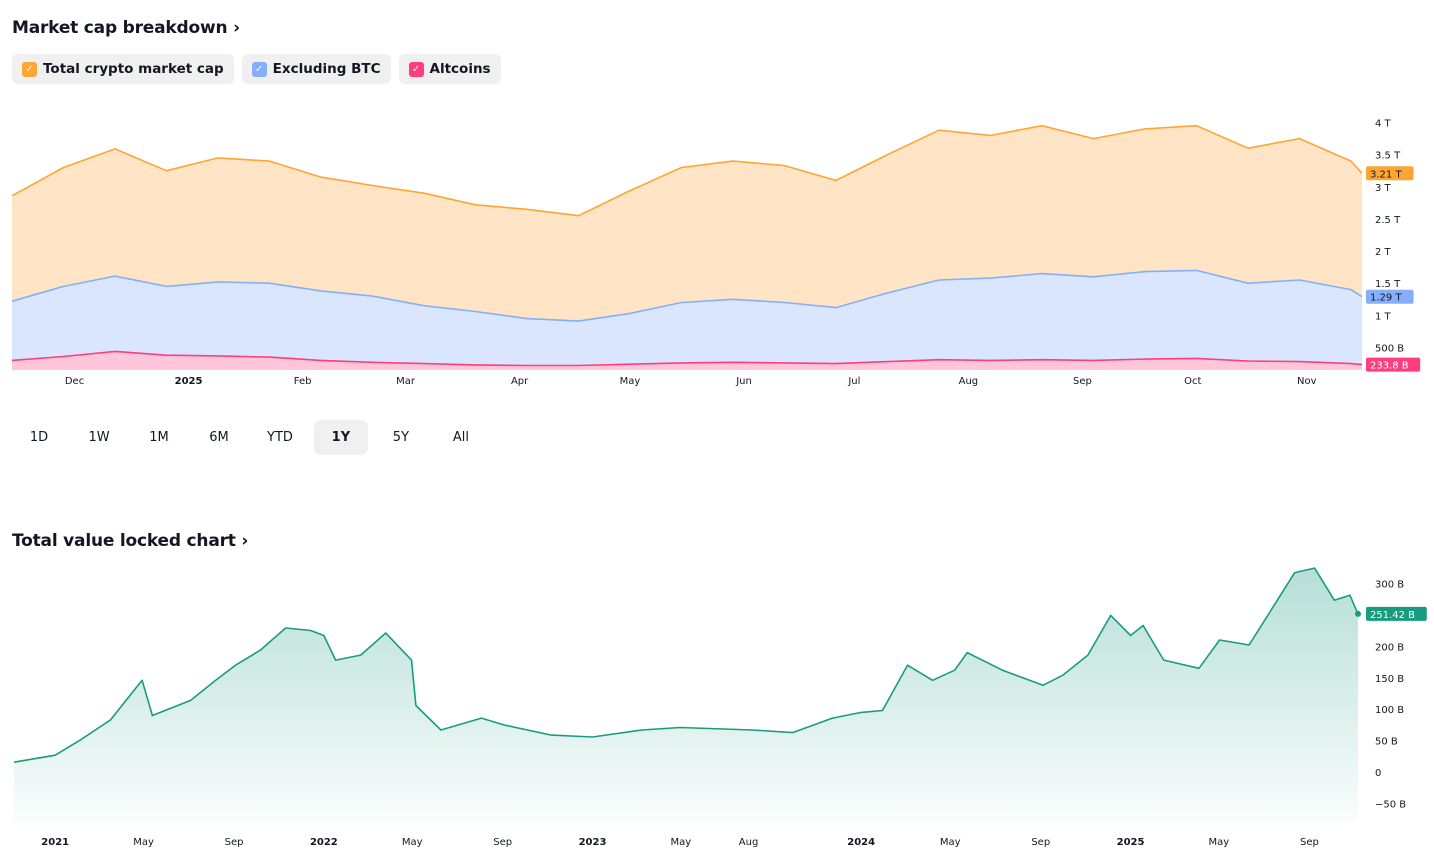 The image size is (1434, 865). Describe the element at coordinates (1386, 298) in the screenshot. I see `last-value-label: 1.29 T` at that location.